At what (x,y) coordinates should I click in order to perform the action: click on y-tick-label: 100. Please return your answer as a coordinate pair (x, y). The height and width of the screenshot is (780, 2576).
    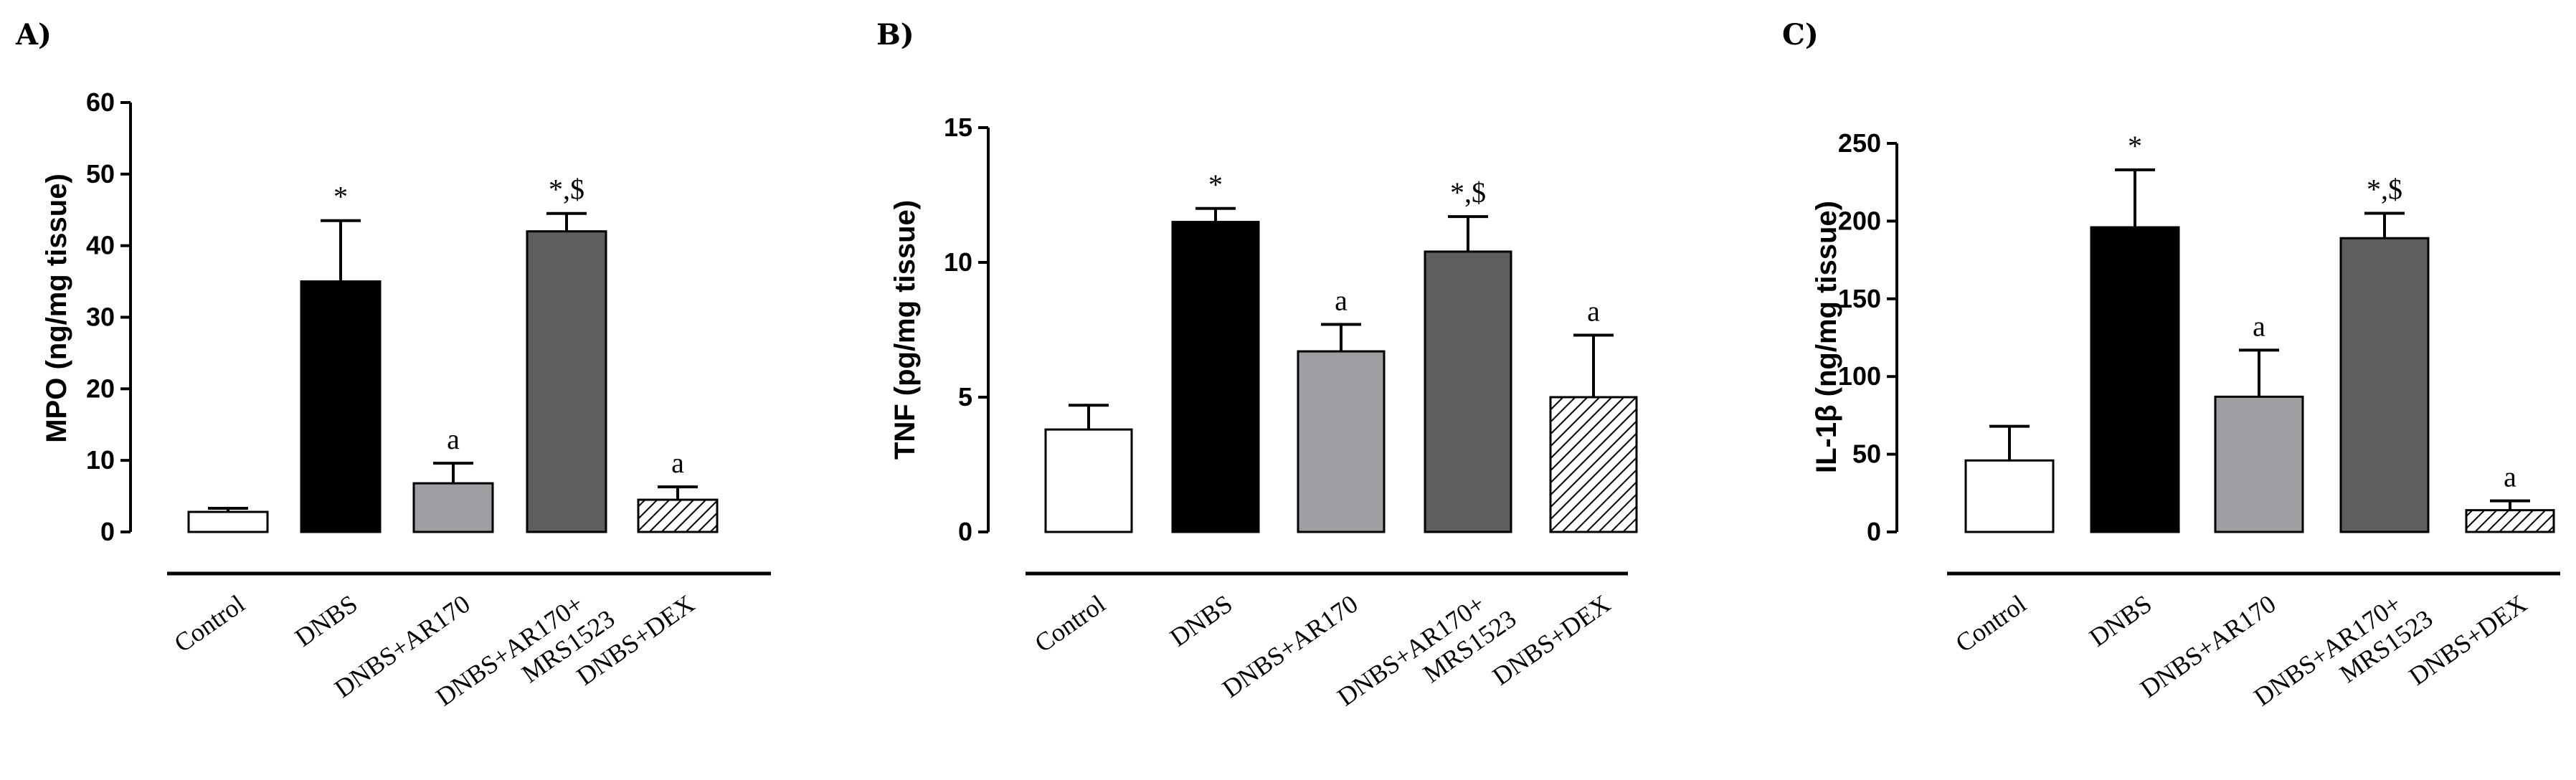
    Looking at the image, I should click on (1859, 376).